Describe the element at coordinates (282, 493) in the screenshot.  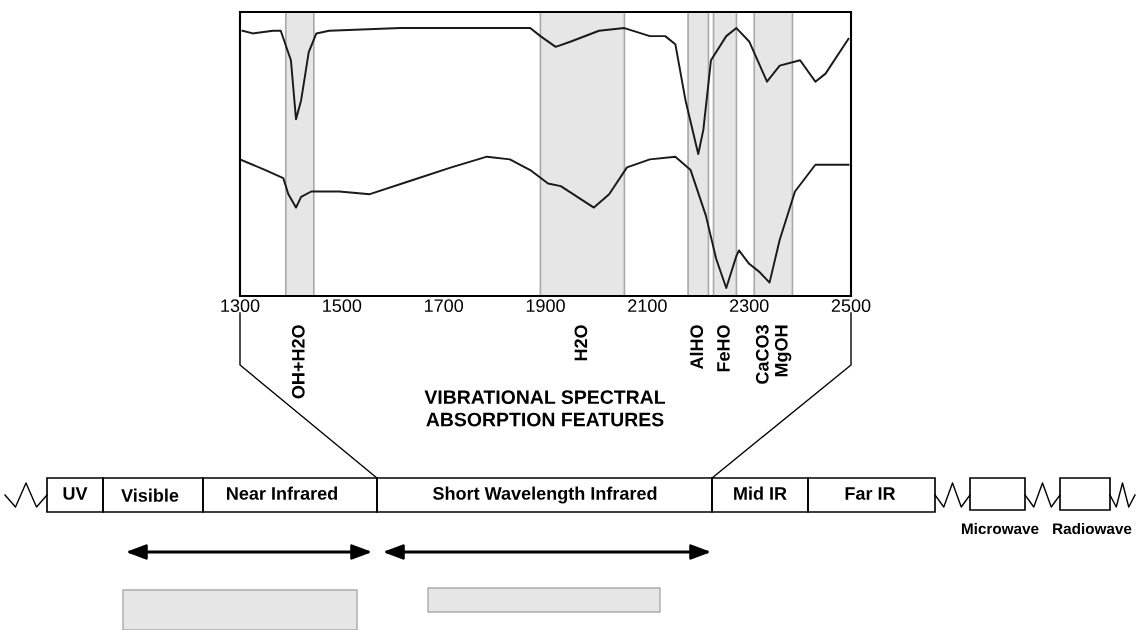
I see `text: Near Infrared` at that location.